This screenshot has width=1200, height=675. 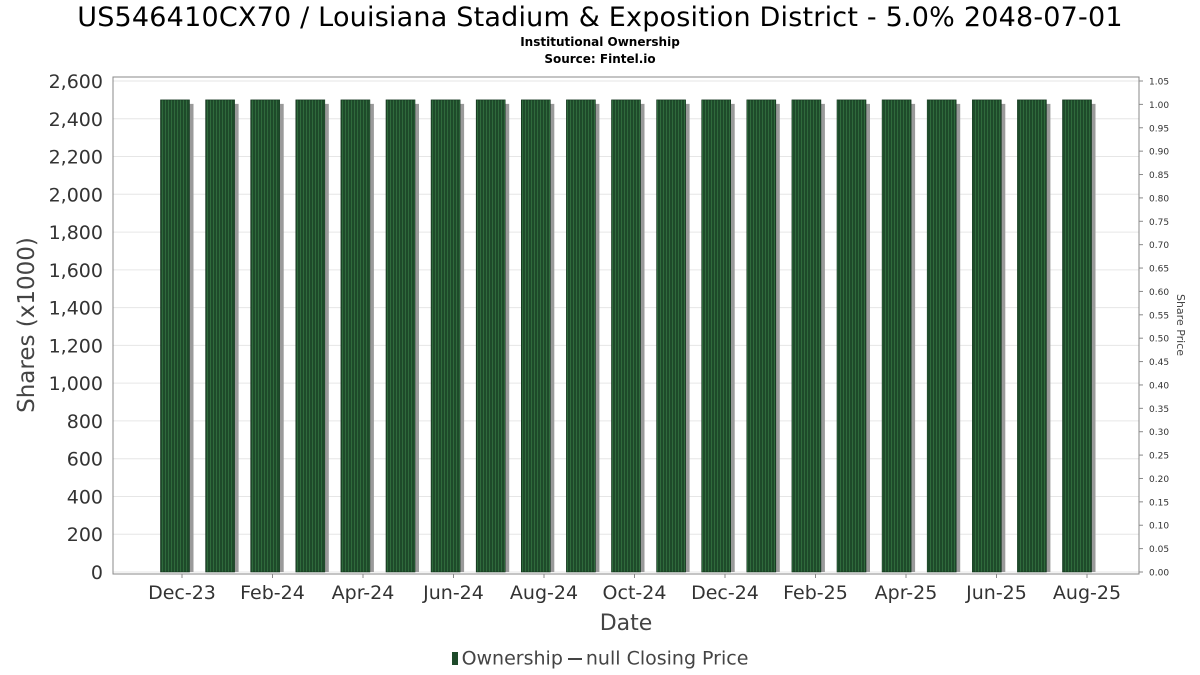 I want to click on y-tick-label: 2,200, so click(x=76, y=158).